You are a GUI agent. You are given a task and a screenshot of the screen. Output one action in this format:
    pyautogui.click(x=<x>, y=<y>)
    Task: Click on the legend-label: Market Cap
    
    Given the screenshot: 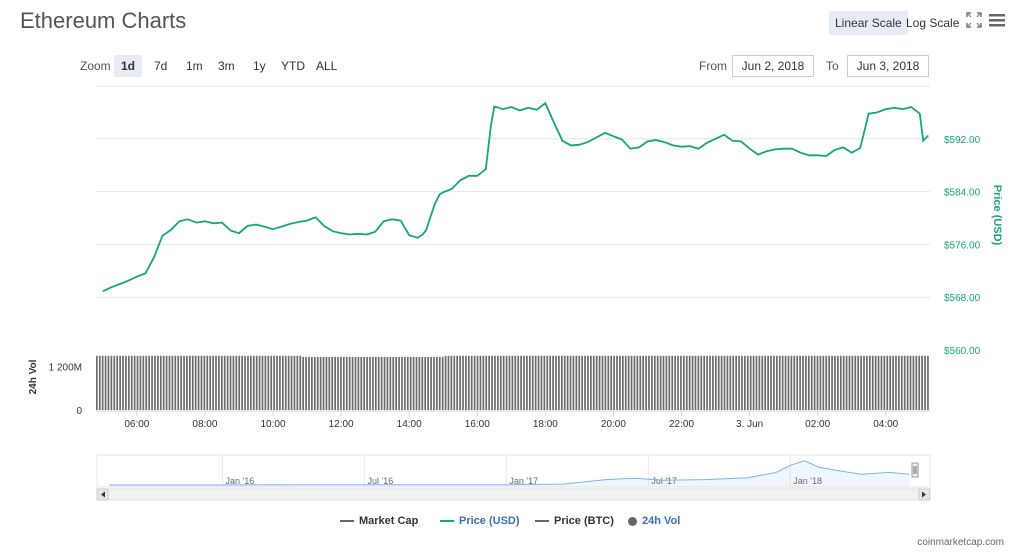 What is the action you would take?
    pyautogui.click(x=389, y=521)
    